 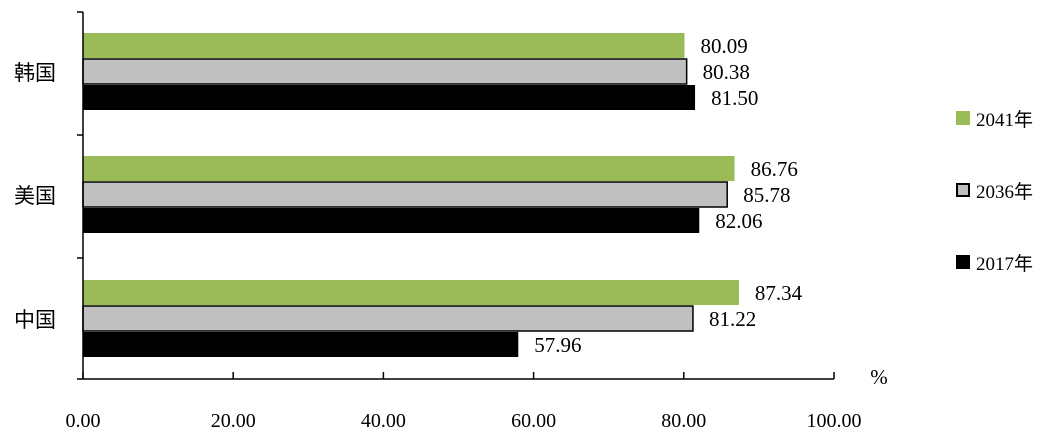 I want to click on legend: 2041年 2036年 2017年, so click(x=994, y=214).